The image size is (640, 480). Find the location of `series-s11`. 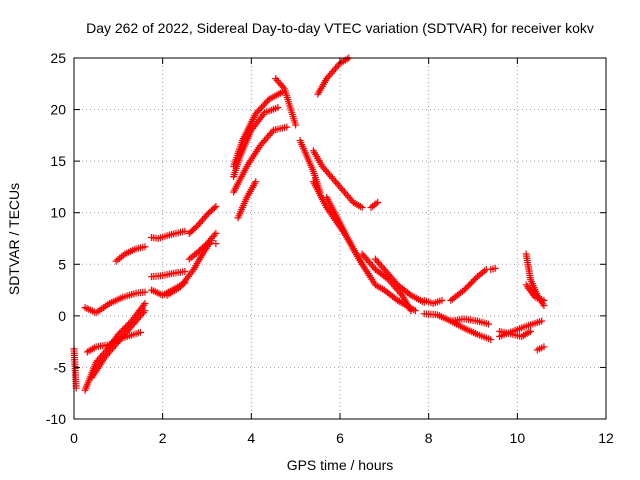

series-s11 is located at coordinates (202, 220).